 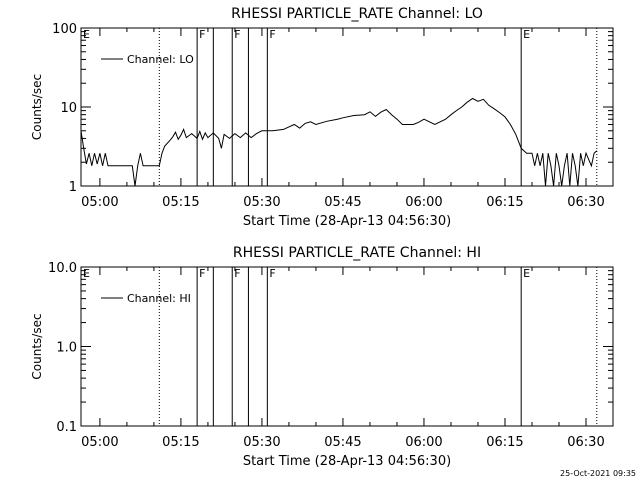 What do you see at coordinates (62, 268) in the screenshot?
I see `y-tick-label: 10.0` at bounding box center [62, 268].